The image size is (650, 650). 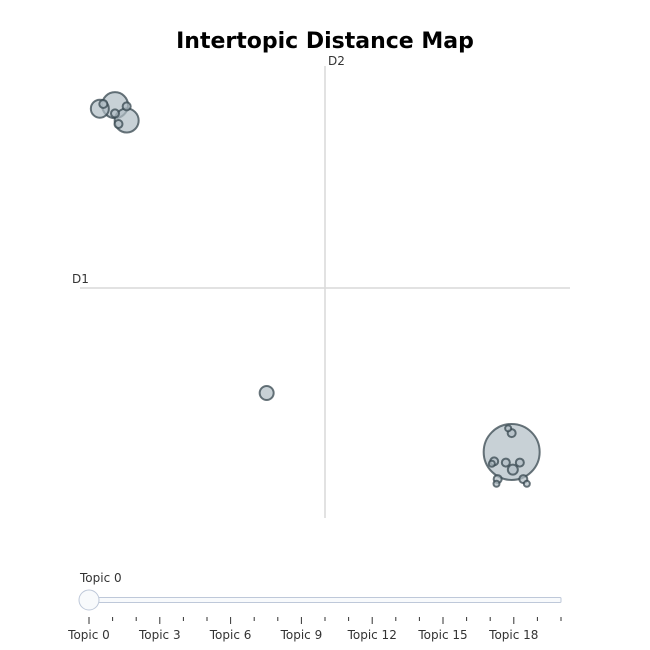 I want to click on slider-rail, so click(x=325, y=600).